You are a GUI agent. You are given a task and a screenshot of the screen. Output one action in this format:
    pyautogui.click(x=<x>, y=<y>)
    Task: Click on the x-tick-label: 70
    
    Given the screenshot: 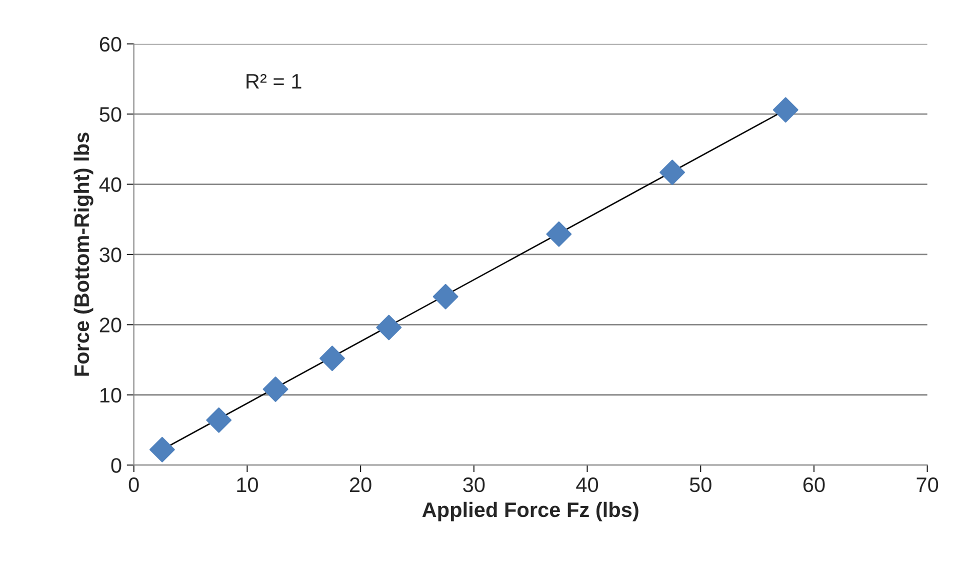 What is the action you would take?
    pyautogui.click(x=927, y=484)
    